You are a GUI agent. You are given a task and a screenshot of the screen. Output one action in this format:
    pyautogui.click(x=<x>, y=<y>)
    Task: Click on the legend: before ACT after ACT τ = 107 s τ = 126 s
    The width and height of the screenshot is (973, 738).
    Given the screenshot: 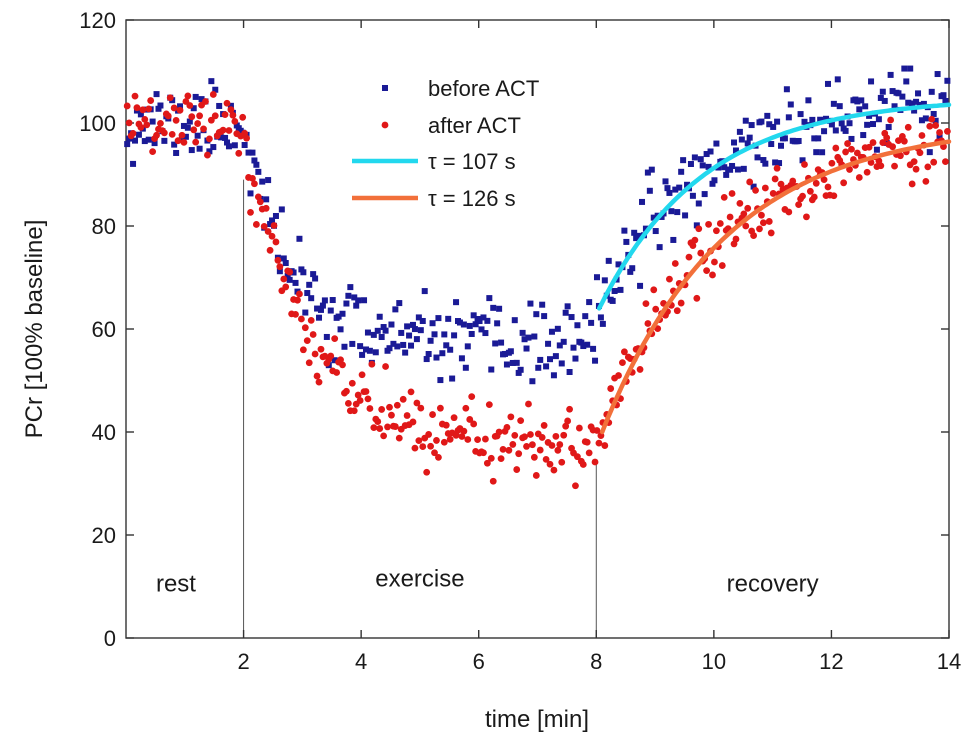 What is the action you would take?
    pyautogui.click(x=445, y=143)
    